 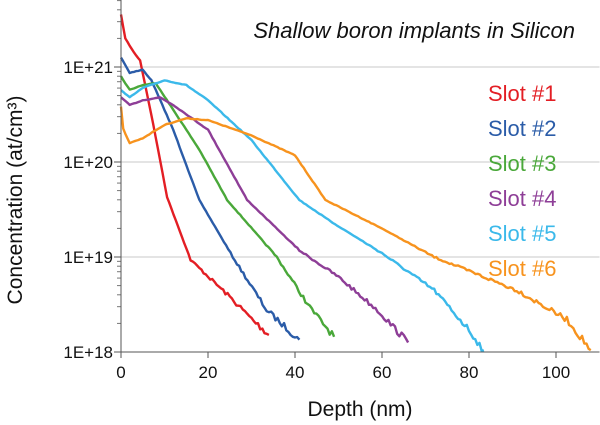 What do you see at coordinates (522, 93) in the screenshot?
I see `legend-entry-slot-1: Slot #1` at bounding box center [522, 93].